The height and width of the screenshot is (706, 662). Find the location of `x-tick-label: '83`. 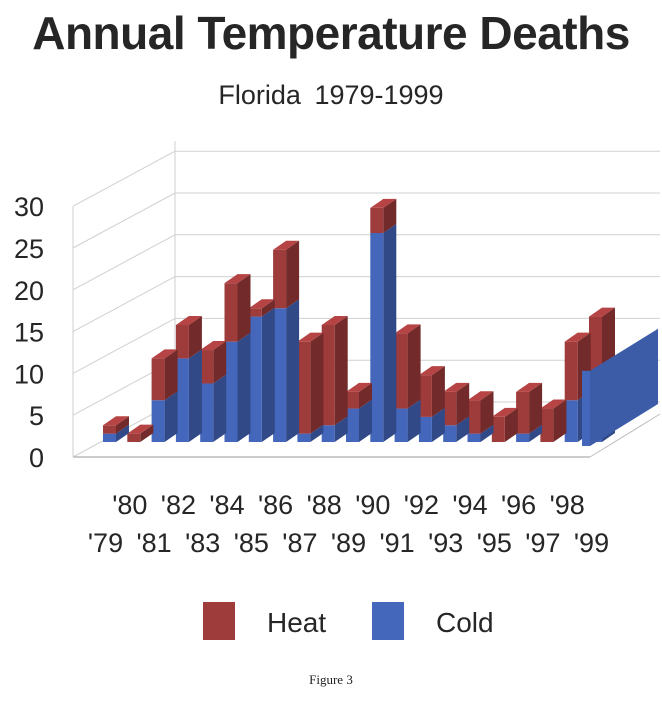

x-tick-label: '83 is located at coordinates (202, 543).